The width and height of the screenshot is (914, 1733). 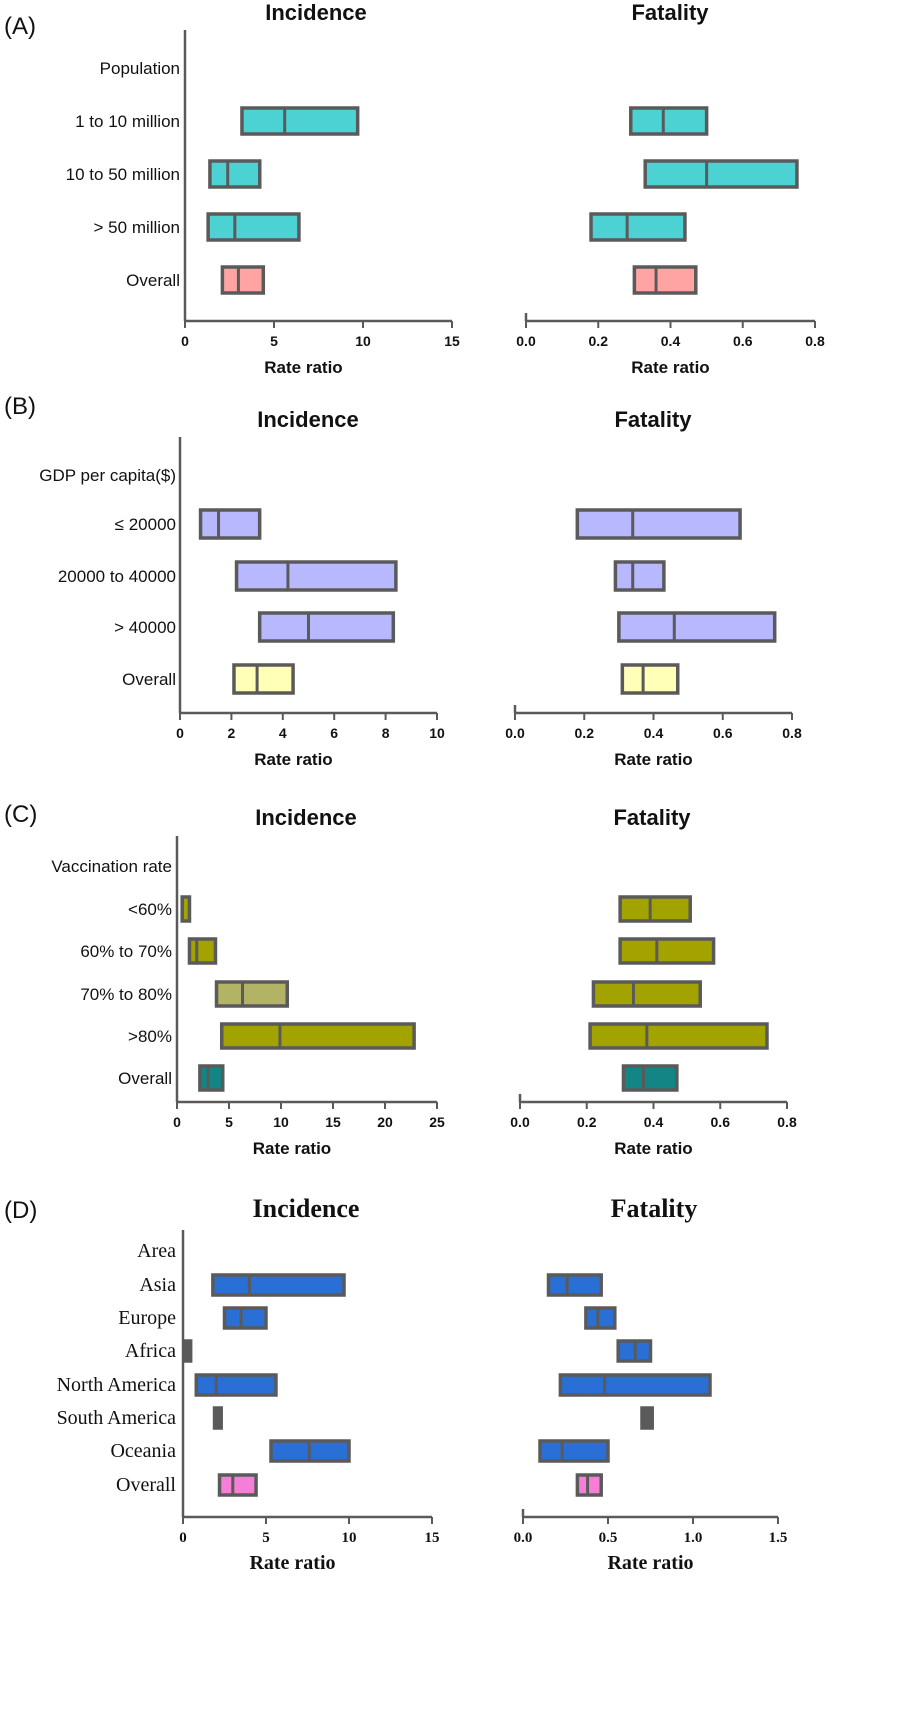 I want to click on category-label: 20000 to 40000, so click(x=117, y=576).